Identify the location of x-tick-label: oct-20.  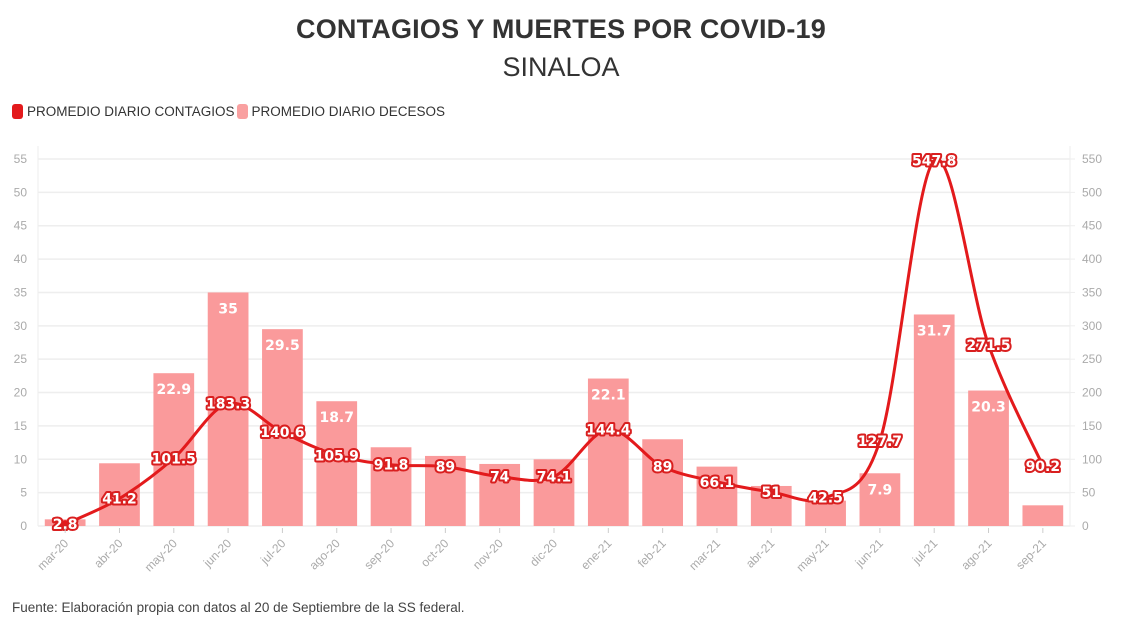
(435, 553).